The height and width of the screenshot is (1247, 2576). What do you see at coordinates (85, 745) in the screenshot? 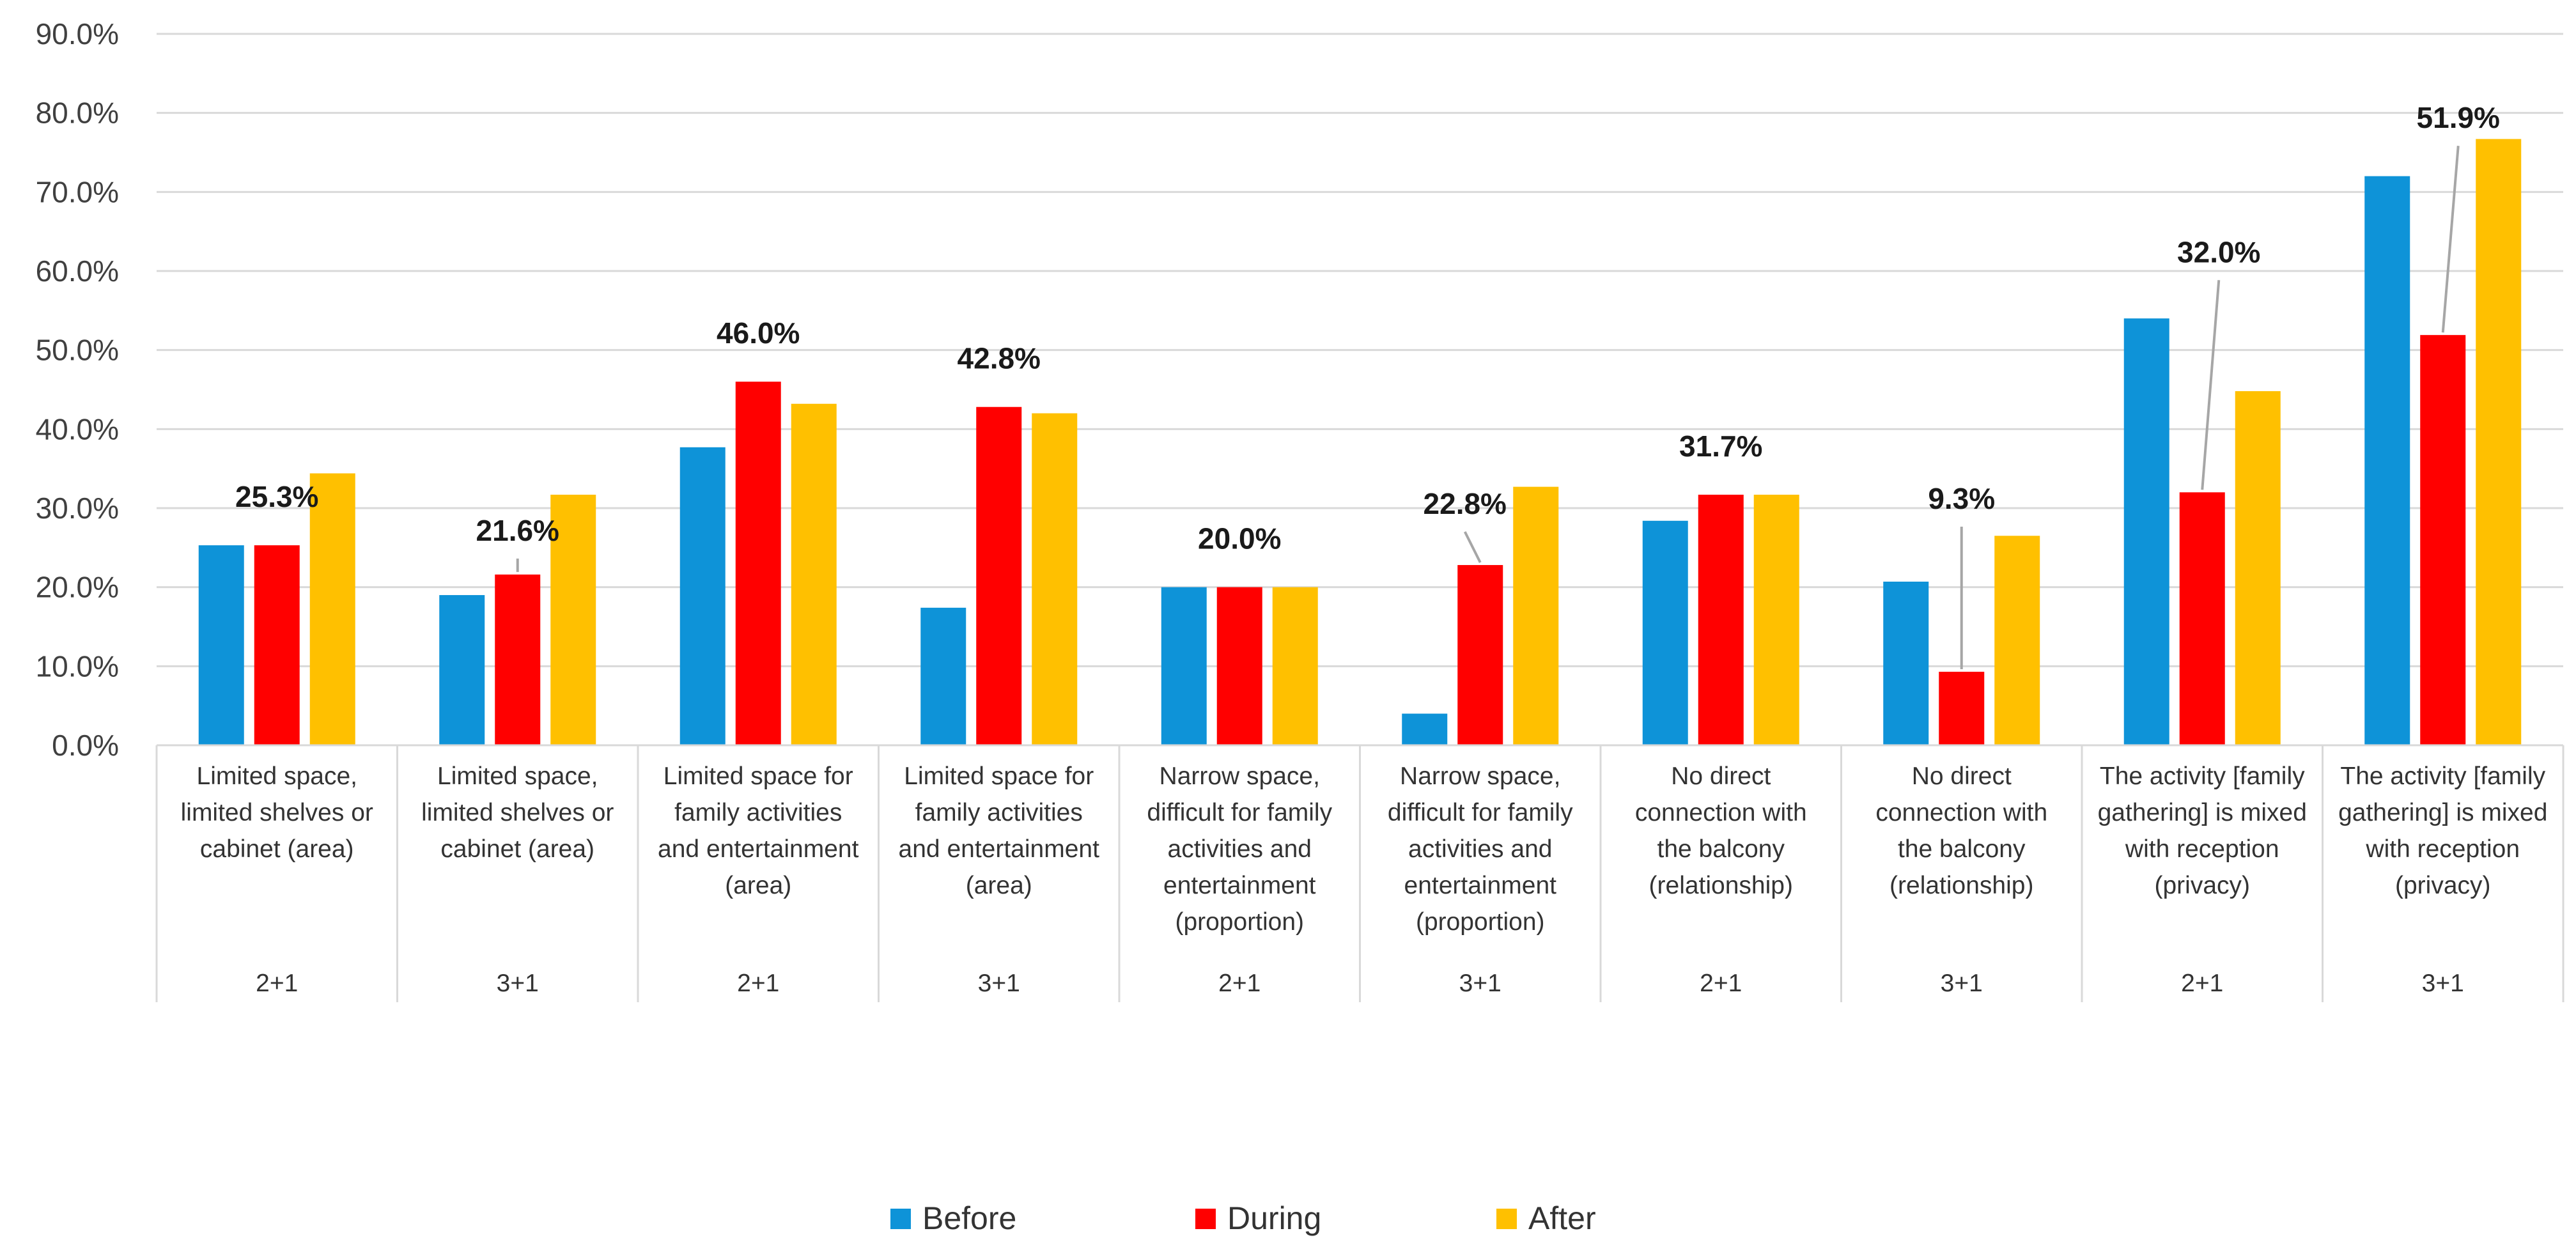
I see `y-tick-label: 0.0%` at bounding box center [85, 745].